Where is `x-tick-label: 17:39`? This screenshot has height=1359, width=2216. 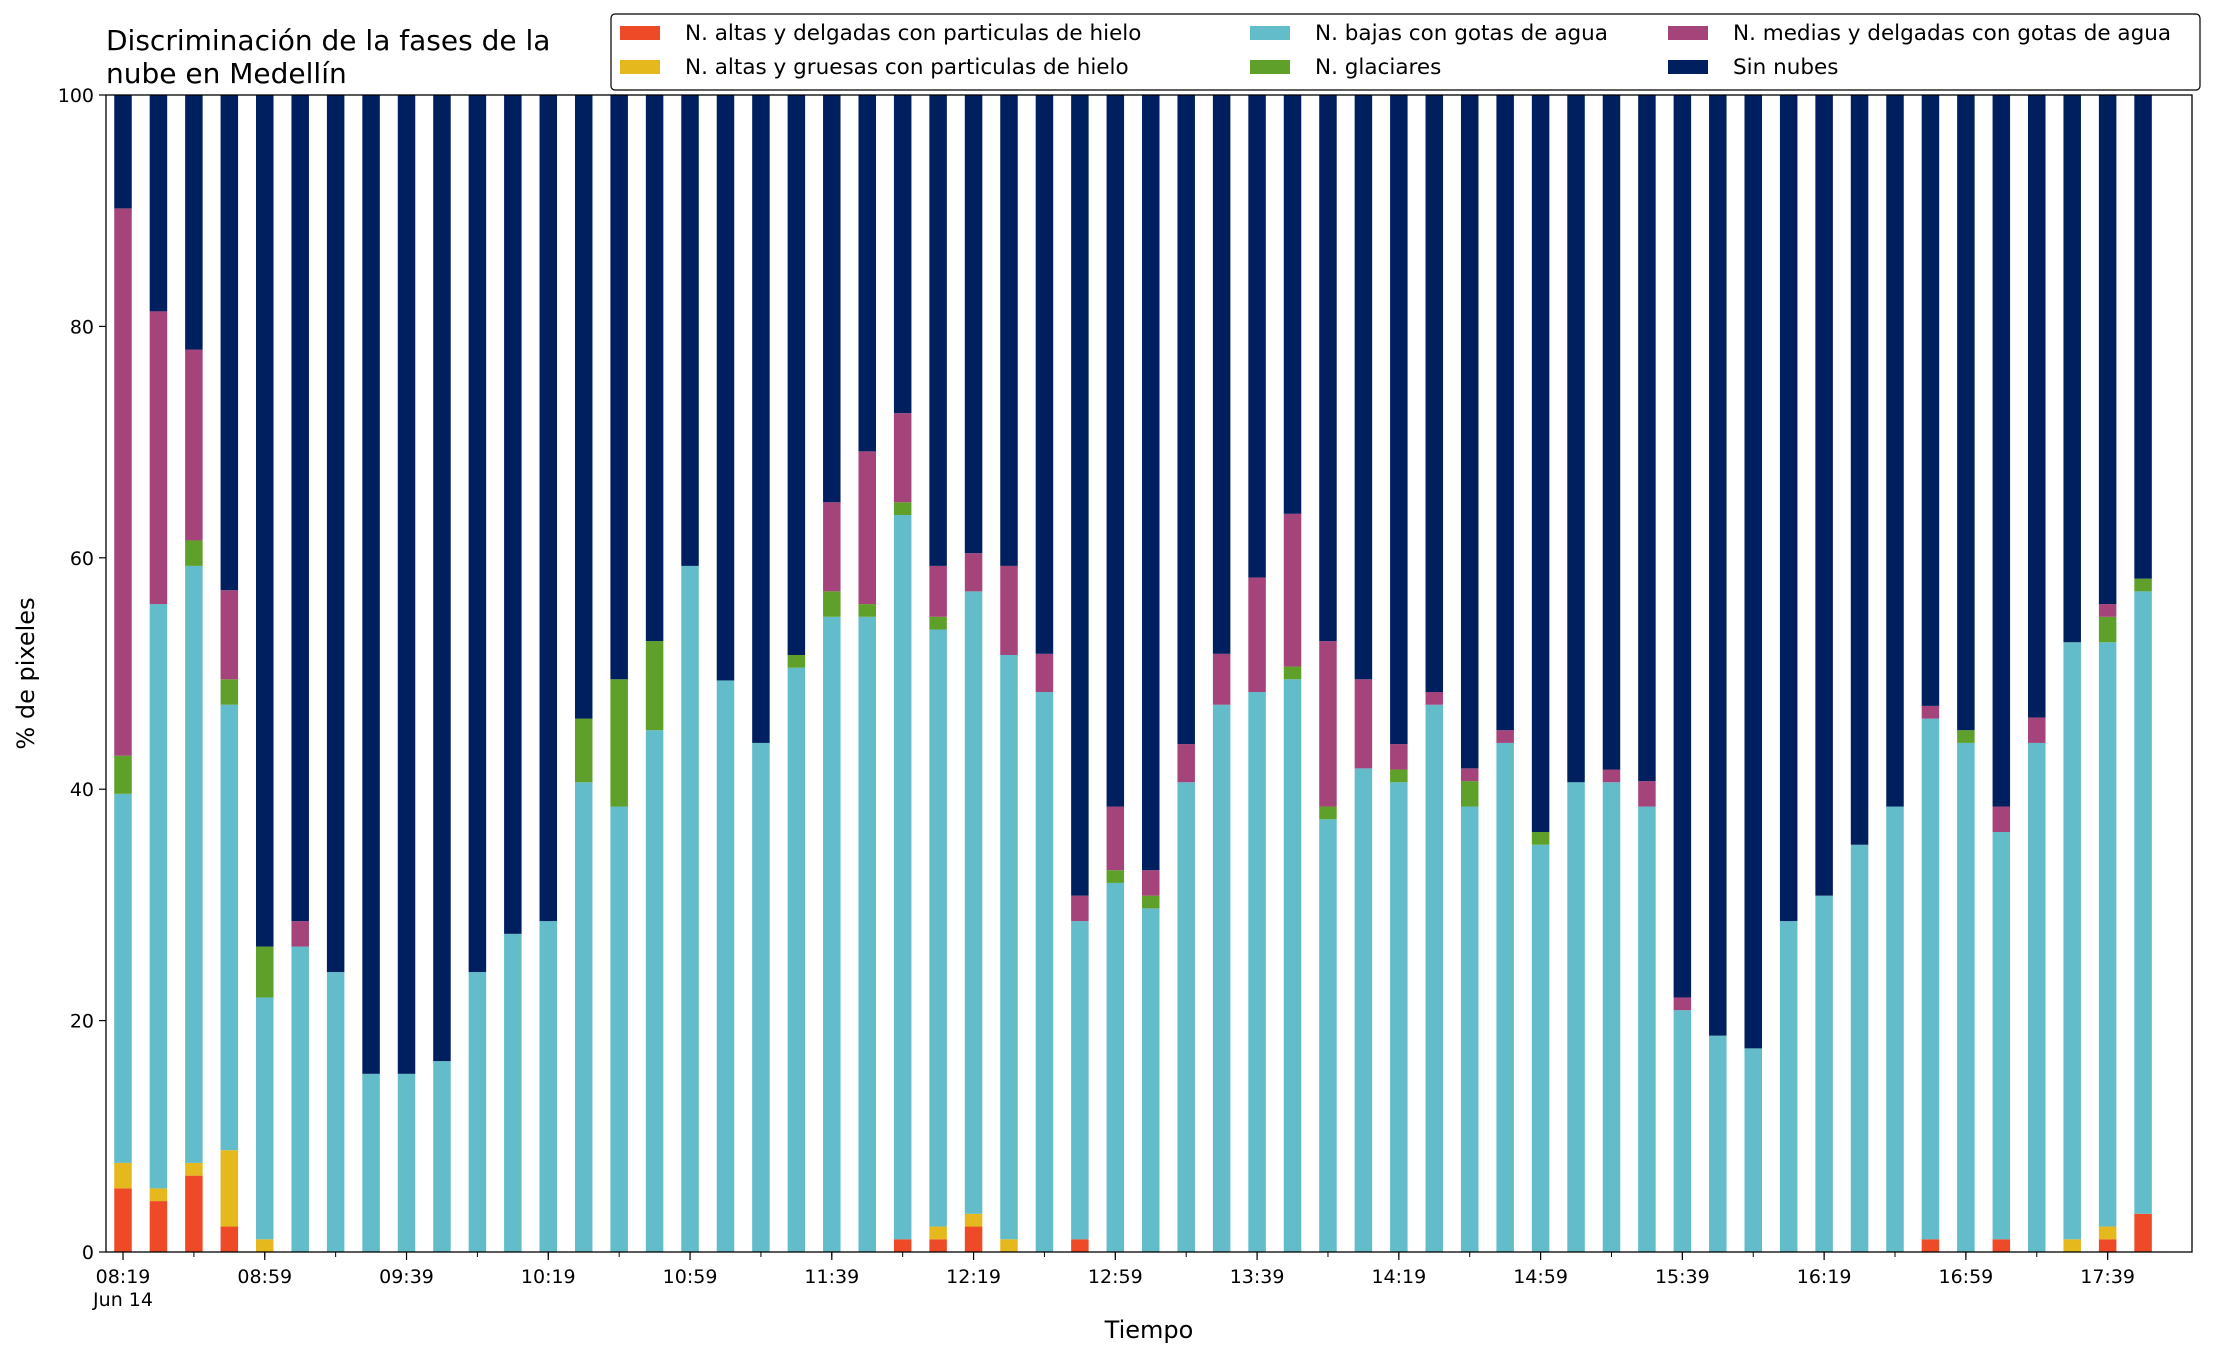 x-tick-label: 17:39 is located at coordinates (2107, 1277).